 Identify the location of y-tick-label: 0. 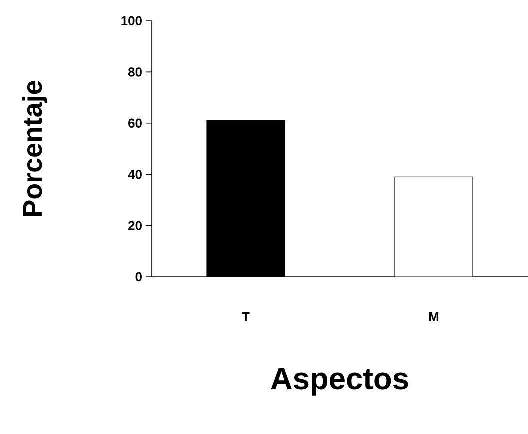
(139, 277).